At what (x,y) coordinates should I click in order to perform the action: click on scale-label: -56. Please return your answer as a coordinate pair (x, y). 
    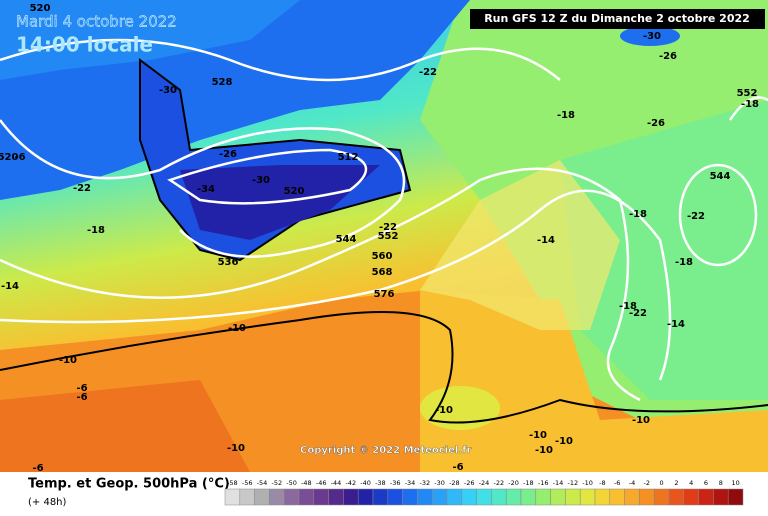
    Looking at the image, I should click on (247, 483).